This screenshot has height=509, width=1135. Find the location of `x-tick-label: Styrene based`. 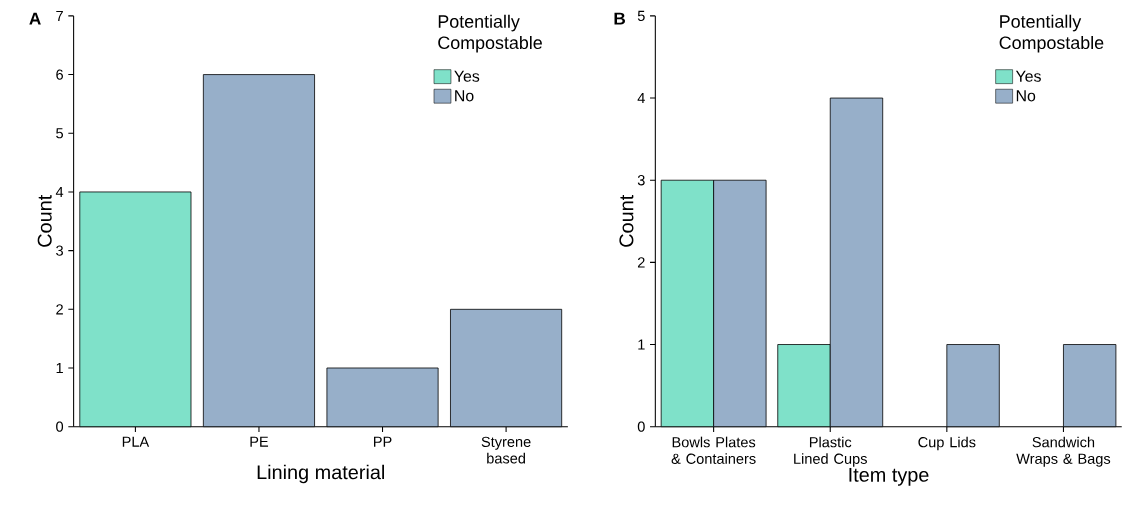

x-tick-label: Styrene based is located at coordinates (506, 450).